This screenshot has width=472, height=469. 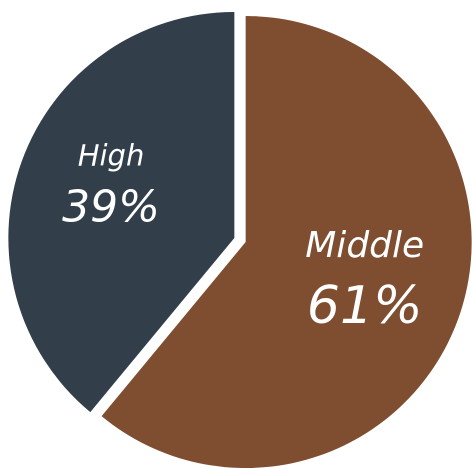 I want to click on slice-label-high: High, so click(x=111, y=156).